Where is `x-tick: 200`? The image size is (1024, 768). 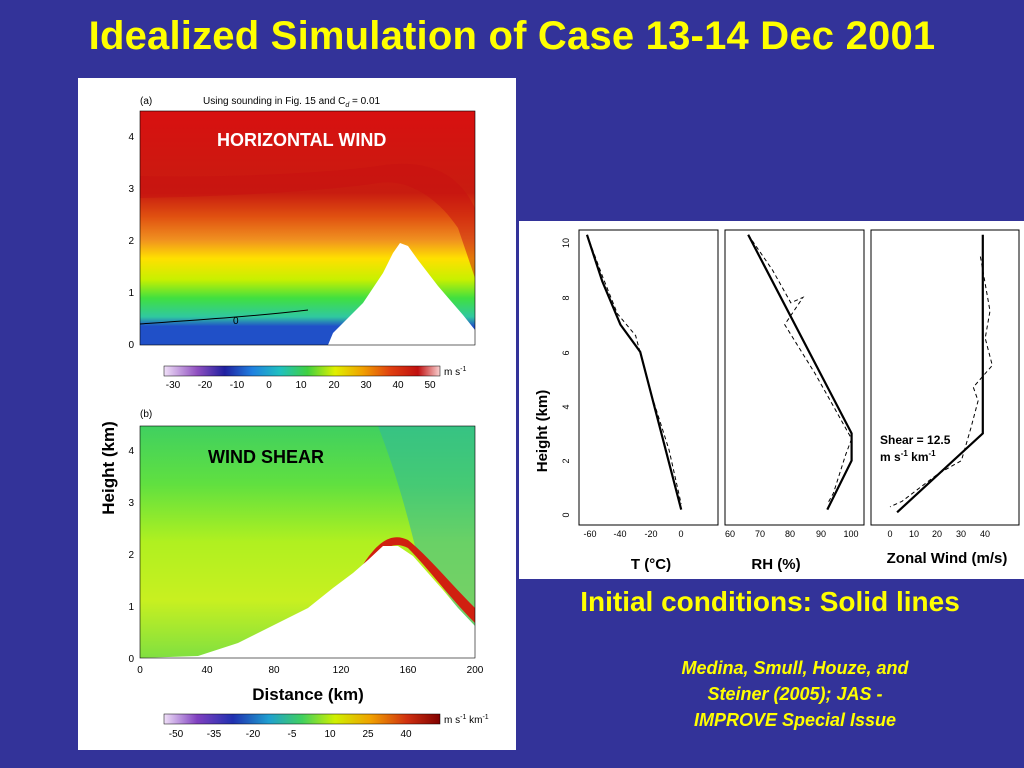
x-tick: 200 is located at coordinates (475, 670).